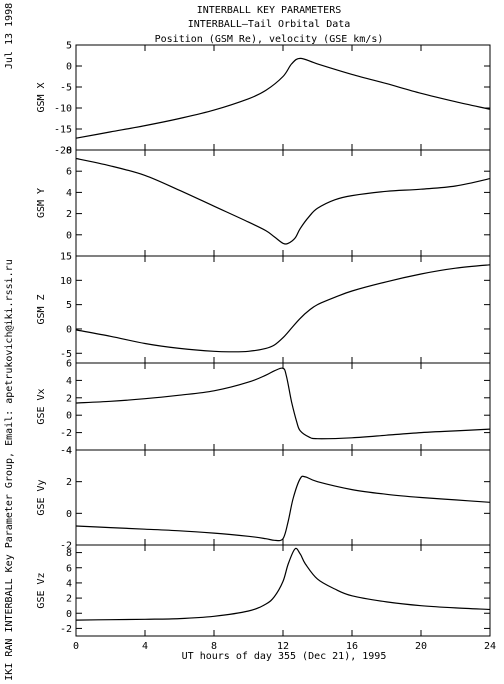 This screenshot has height=684, width=504. What do you see at coordinates (63, 151) in the screenshot?
I see `y-tick-label: -20` at bounding box center [63, 151].